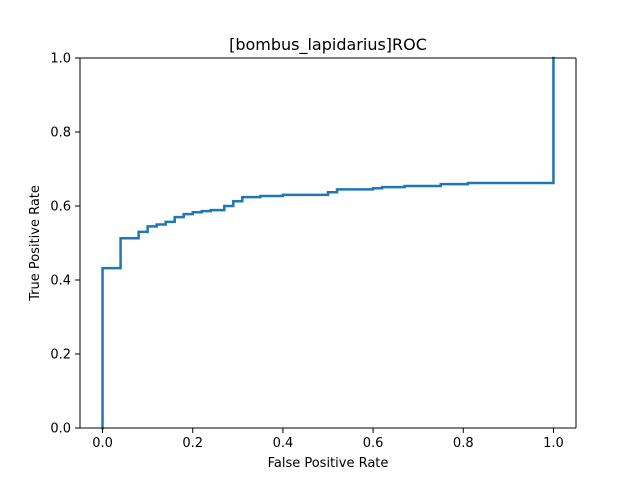 The width and height of the screenshot is (640, 480). I want to click on y-axis-label: True Positive Rate, so click(35, 243).